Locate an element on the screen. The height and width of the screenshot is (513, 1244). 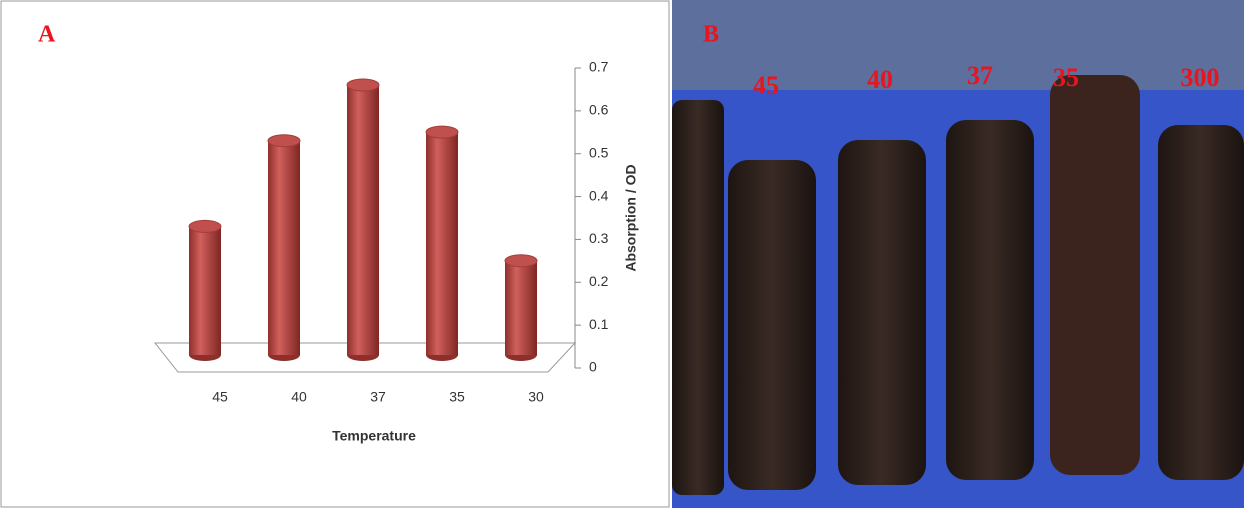
photo-label: 45 is located at coordinates (766, 85).